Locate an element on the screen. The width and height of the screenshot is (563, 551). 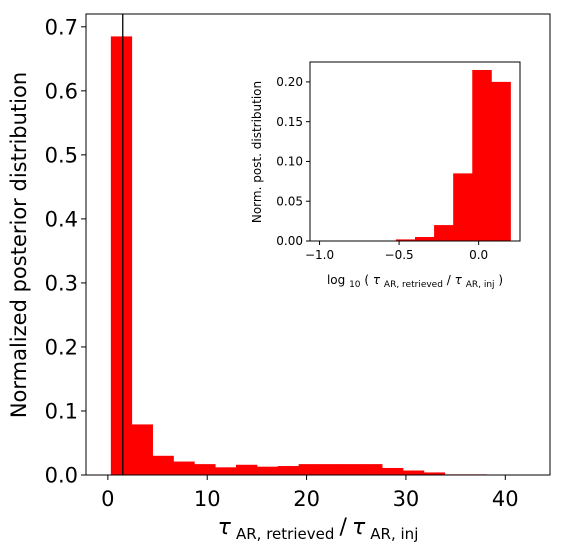
inset-xlabel-close-paren: ) is located at coordinates (500, 280).